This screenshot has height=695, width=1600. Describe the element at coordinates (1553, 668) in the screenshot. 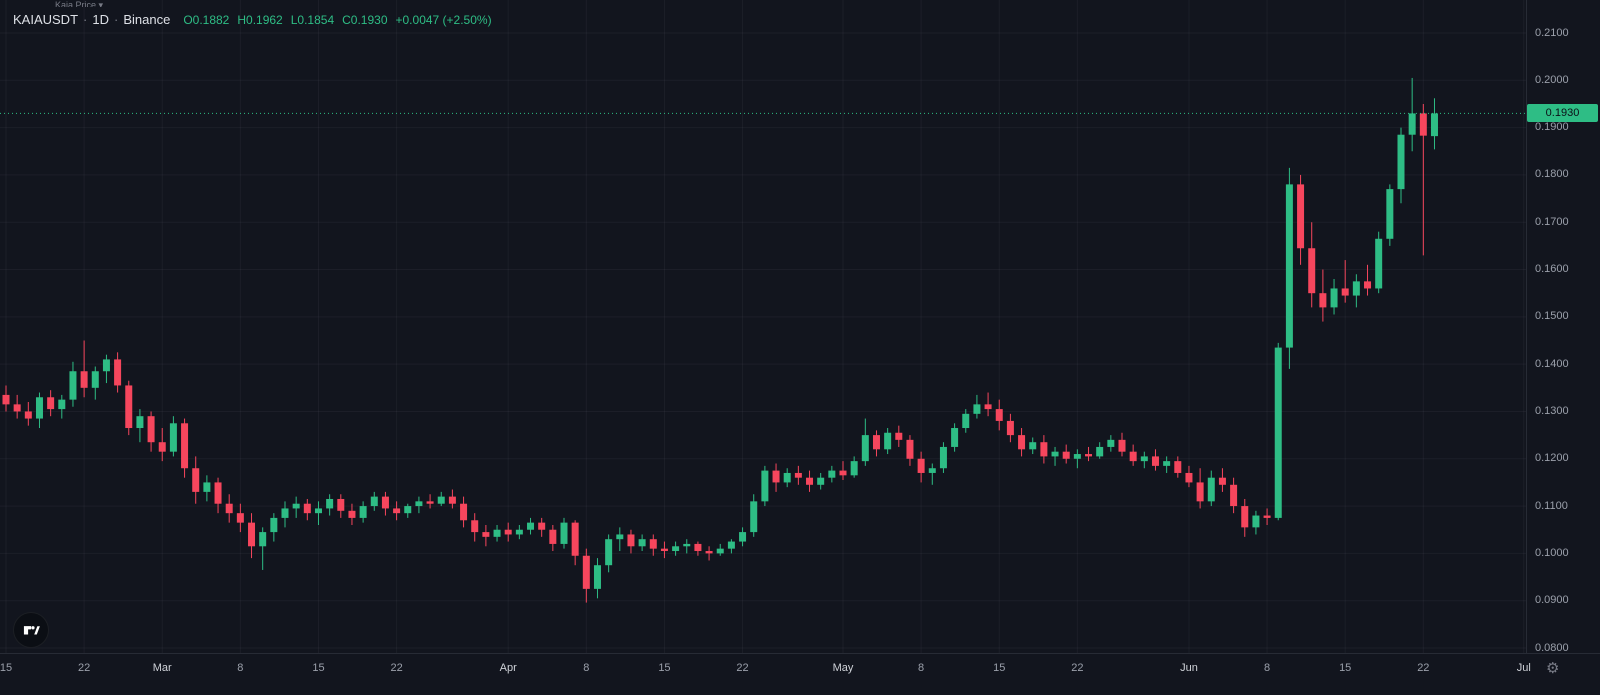

I see `settings-icon: ⚙` at that location.